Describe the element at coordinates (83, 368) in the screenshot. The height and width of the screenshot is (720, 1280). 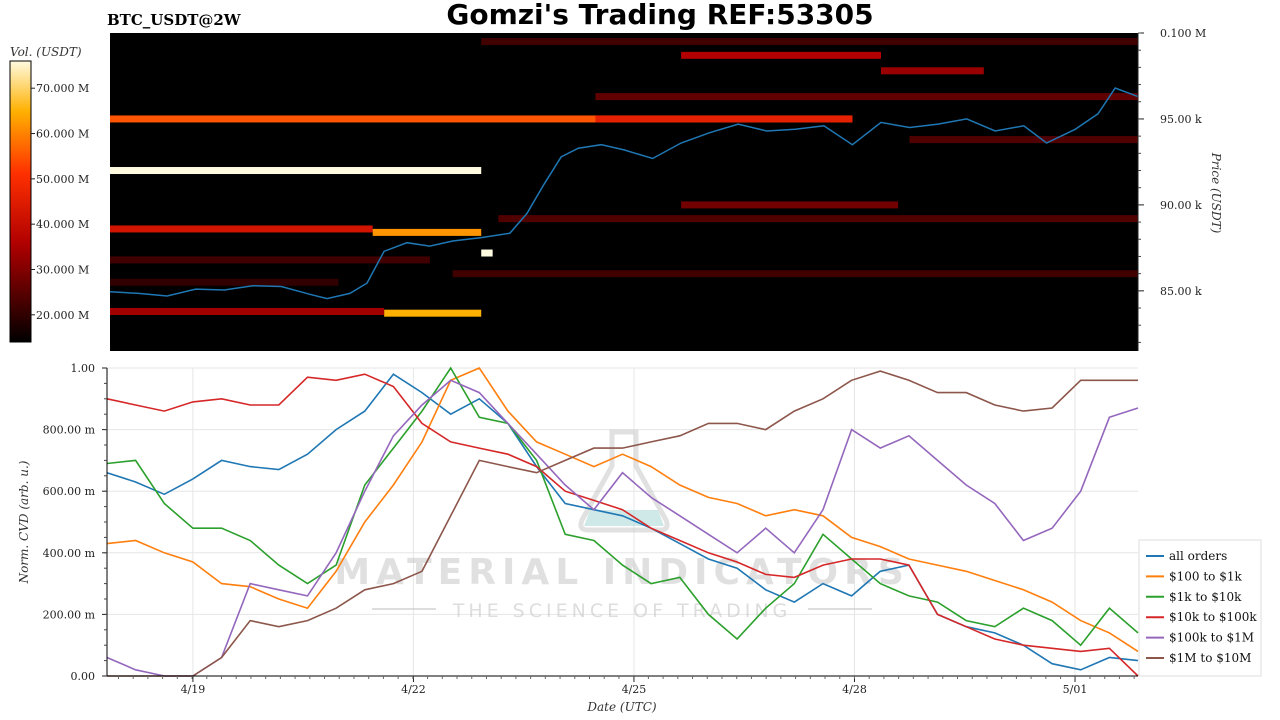
I see `cvd-y-tick-label: 1.00` at that location.